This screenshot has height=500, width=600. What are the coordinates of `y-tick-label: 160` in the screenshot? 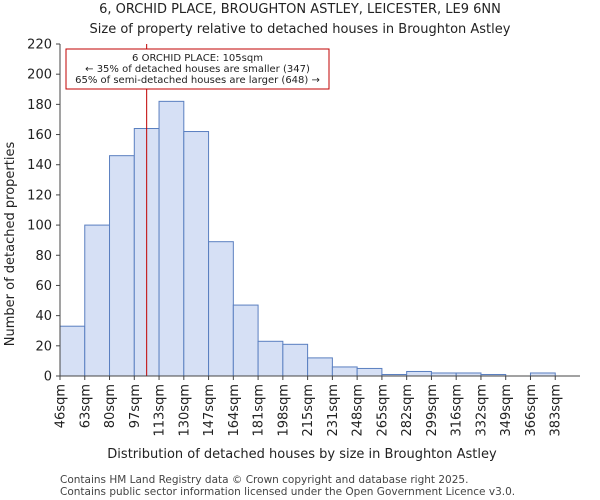 It's located at (39, 135).